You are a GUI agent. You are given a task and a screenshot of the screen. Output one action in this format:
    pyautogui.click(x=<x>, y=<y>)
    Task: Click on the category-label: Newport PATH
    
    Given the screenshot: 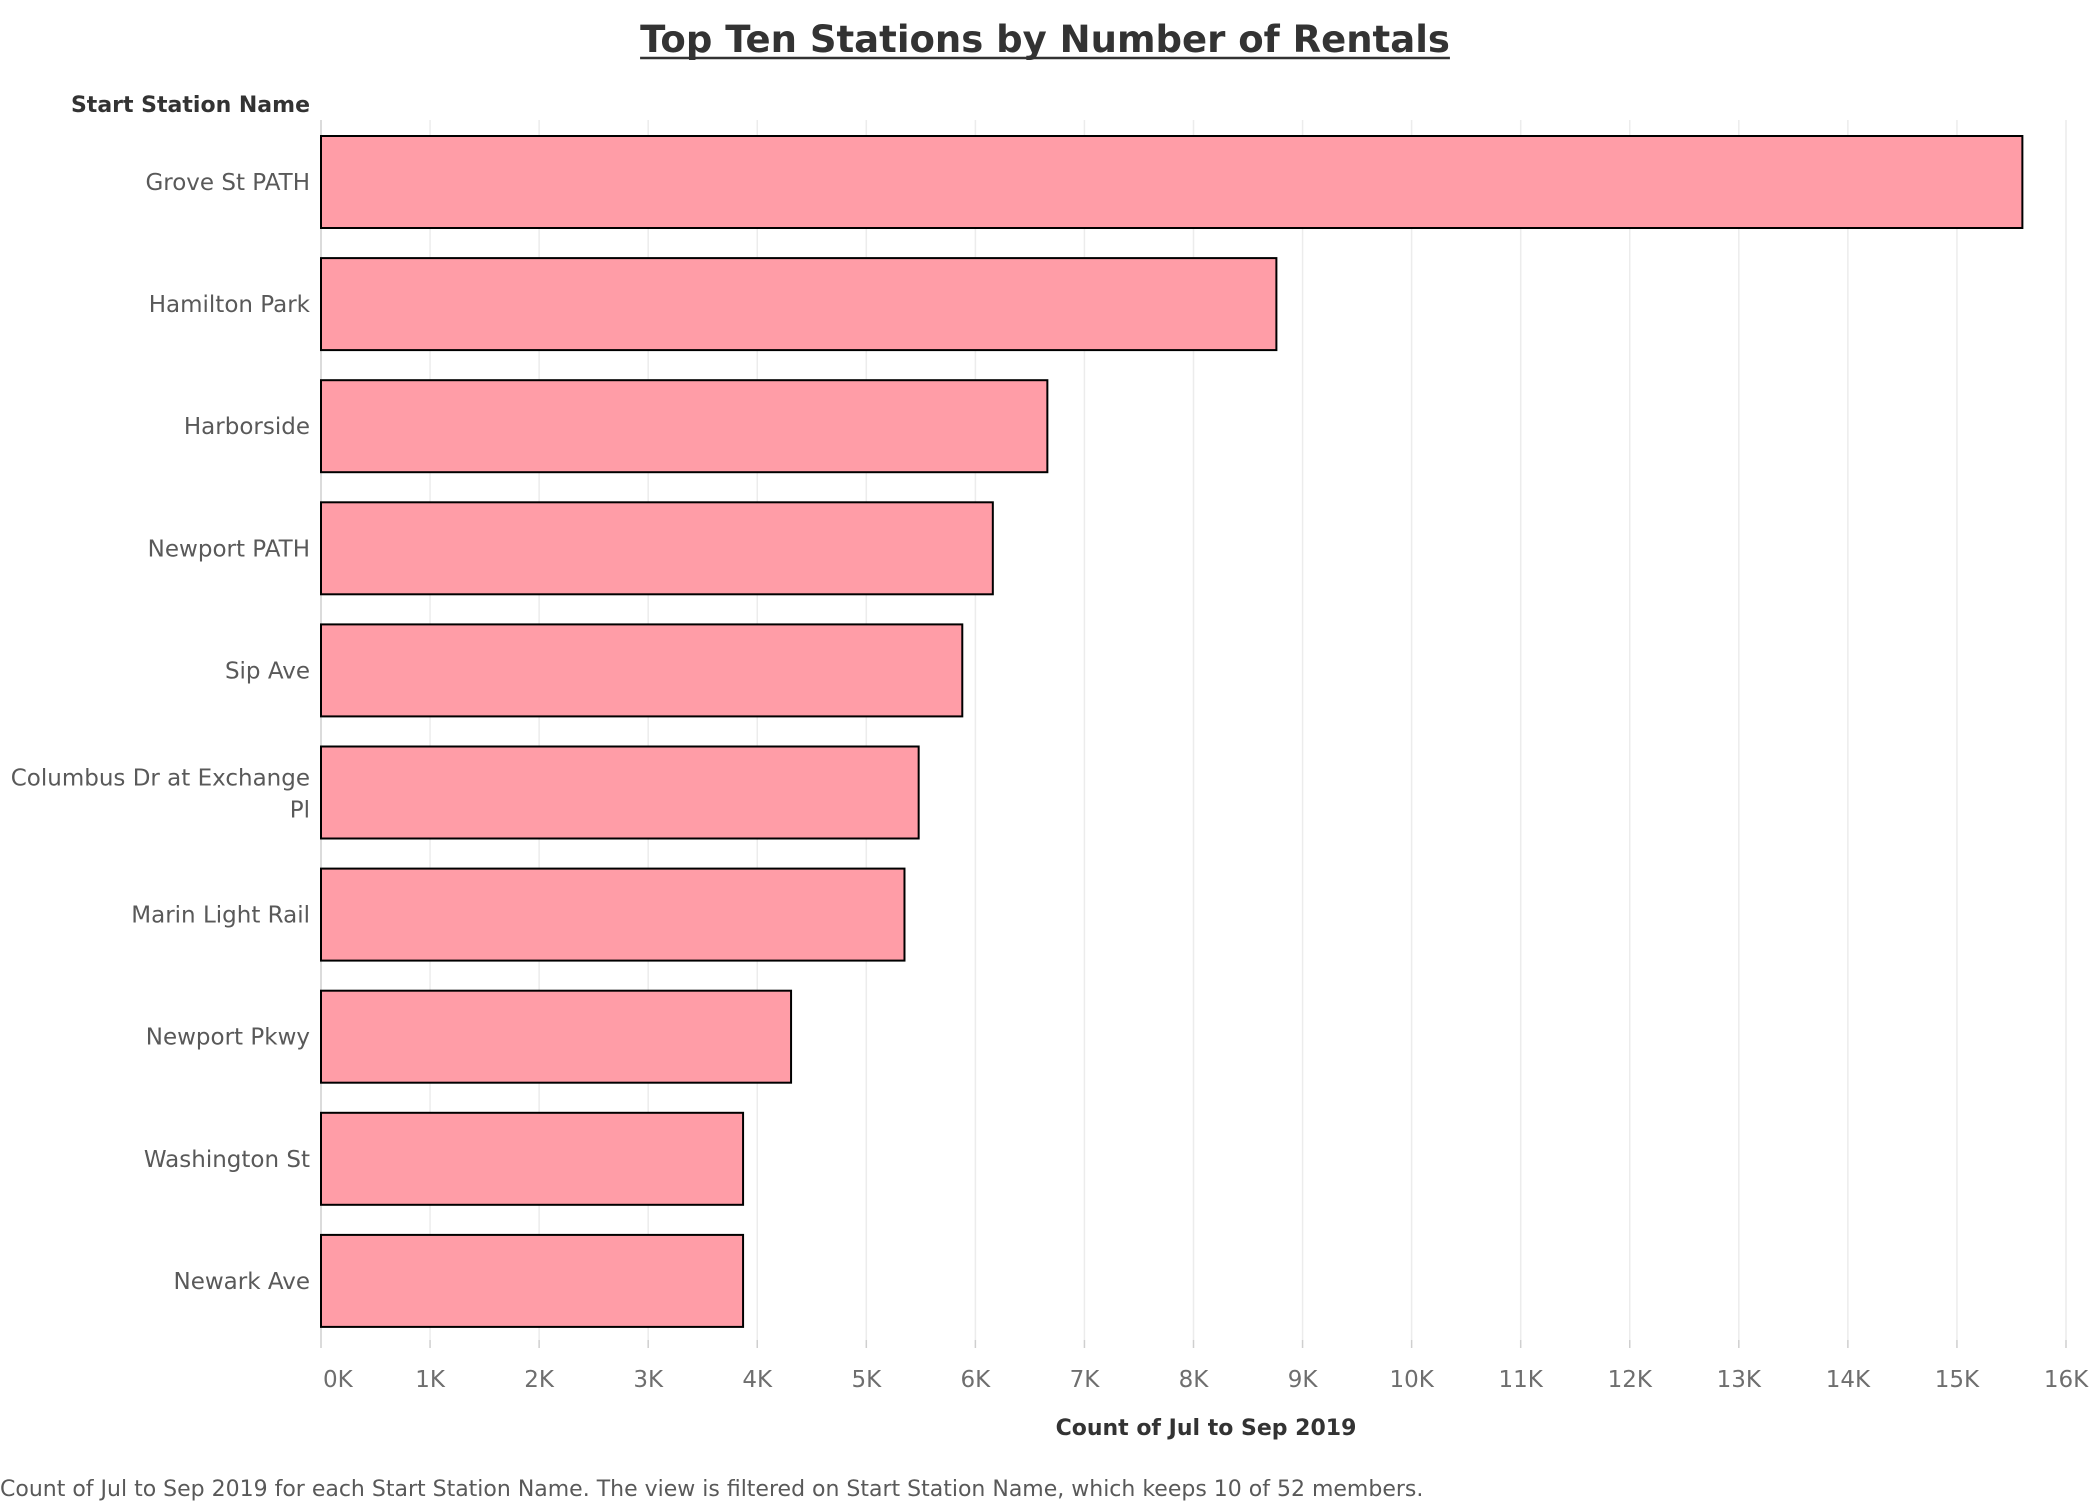 What is the action you would take?
    pyautogui.click(x=229, y=549)
    